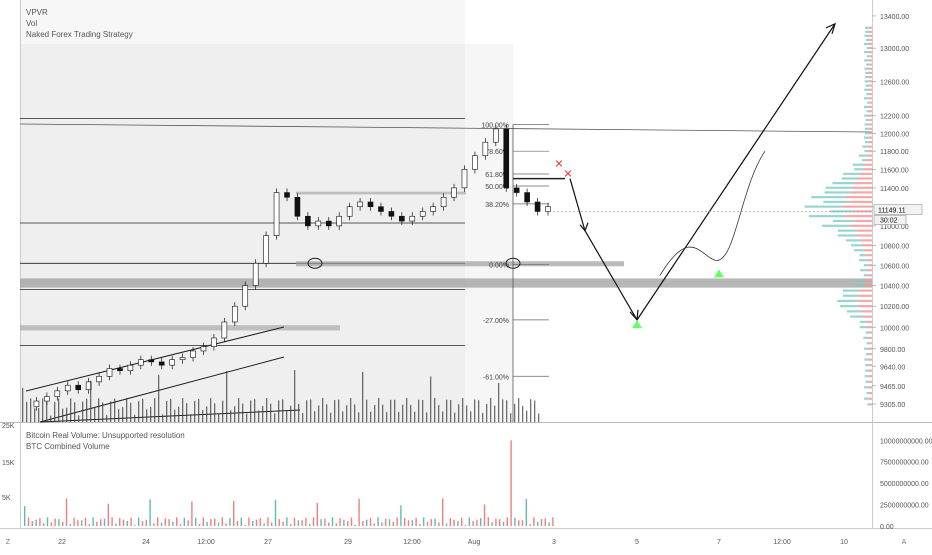 The image size is (932, 555). Describe the element at coordinates (637, 542) in the screenshot. I see `x-tick-label: 5` at that location.